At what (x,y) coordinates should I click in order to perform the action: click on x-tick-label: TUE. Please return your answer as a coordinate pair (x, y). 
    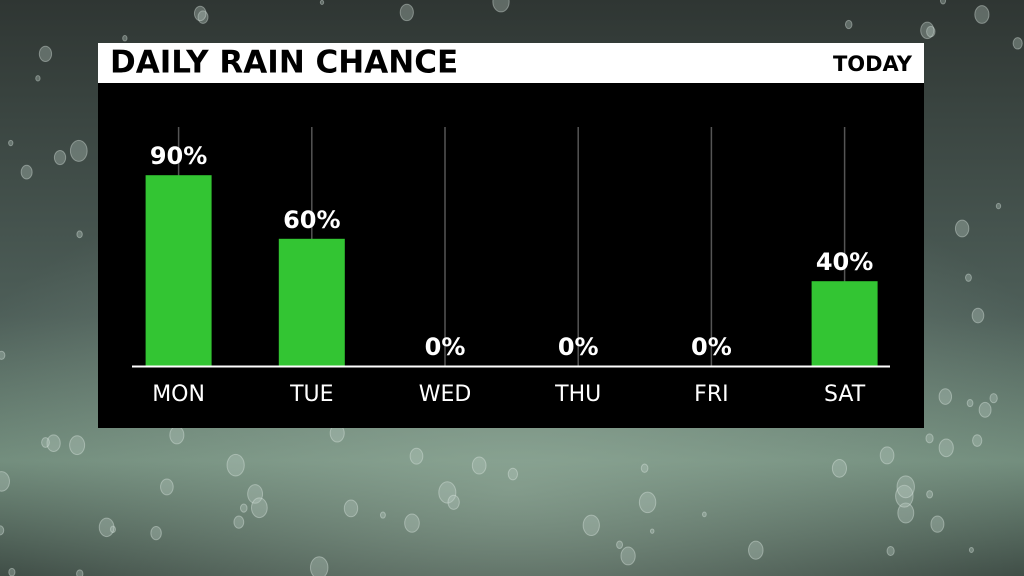
    Looking at the image, I should click on (311, 394).